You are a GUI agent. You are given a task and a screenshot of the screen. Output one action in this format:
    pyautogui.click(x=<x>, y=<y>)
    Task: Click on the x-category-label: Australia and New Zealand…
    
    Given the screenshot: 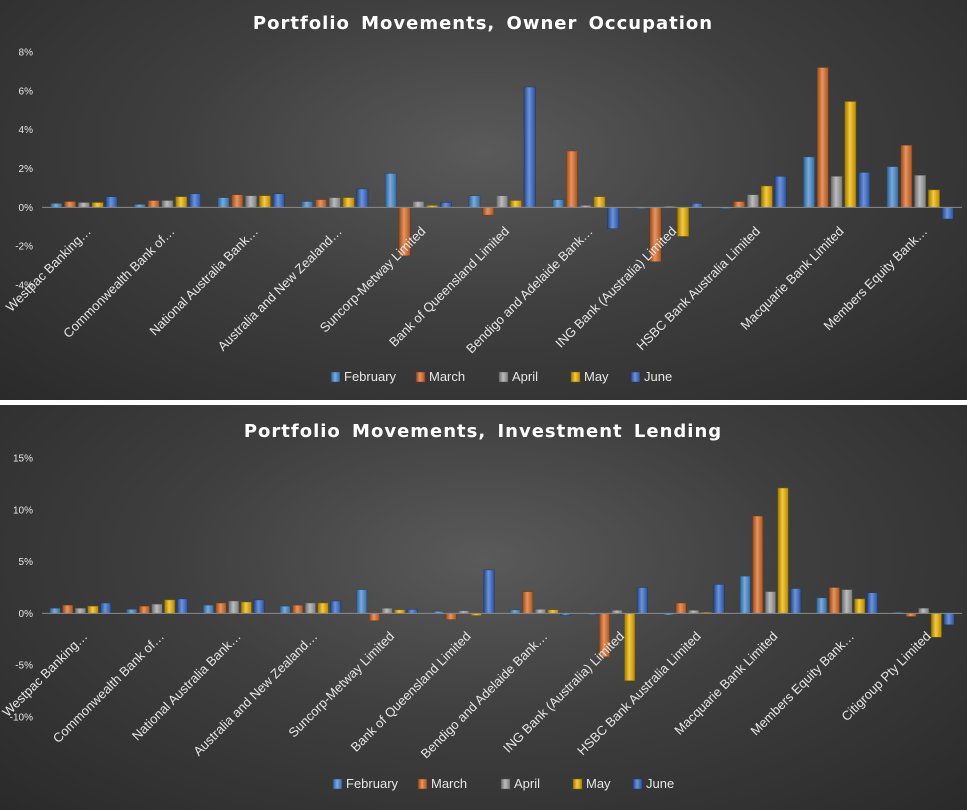 What is the action you would take?
    pyautogui.click(x=255, y=694)
    